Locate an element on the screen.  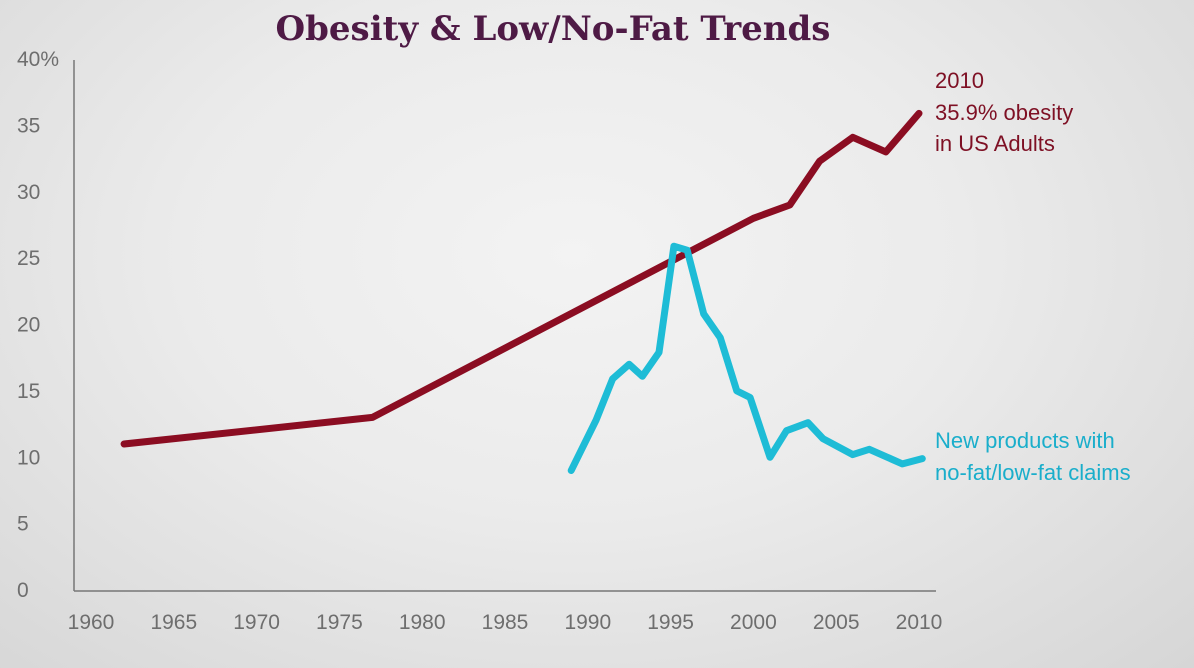
x-tick-label: 1985 is located at coordinates (505, 622).